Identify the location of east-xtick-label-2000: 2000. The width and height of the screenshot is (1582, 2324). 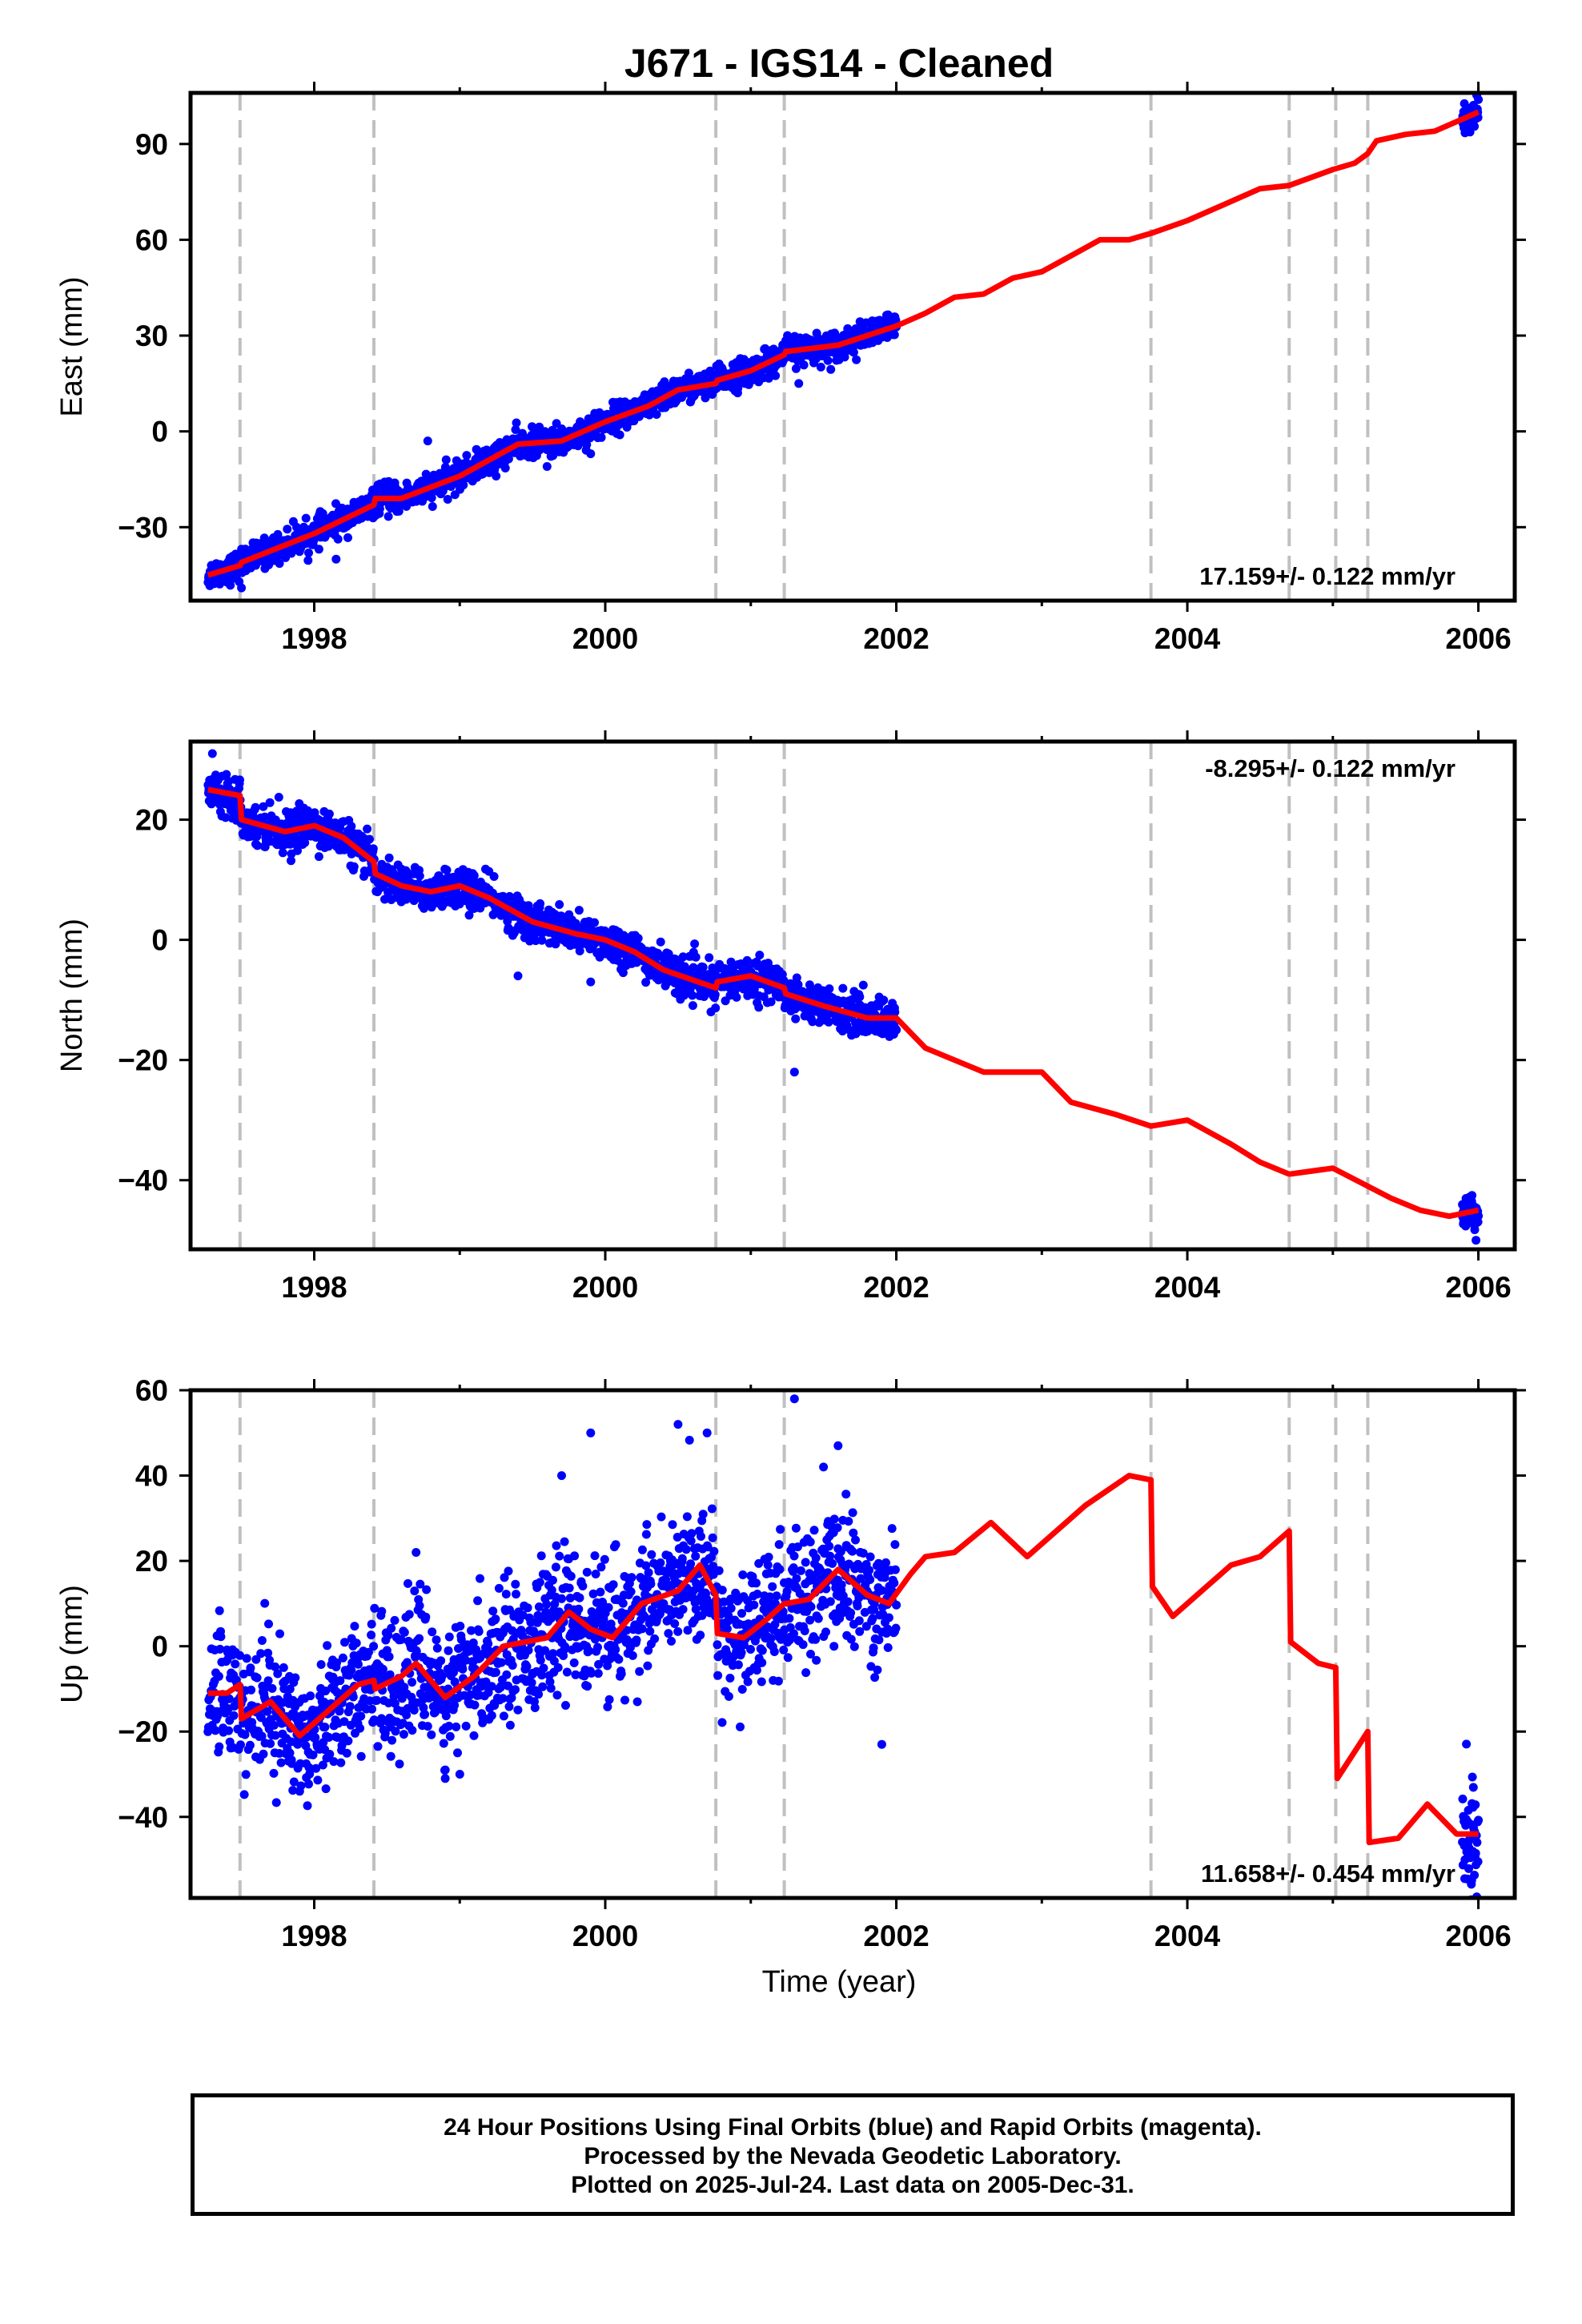
(605, 638).